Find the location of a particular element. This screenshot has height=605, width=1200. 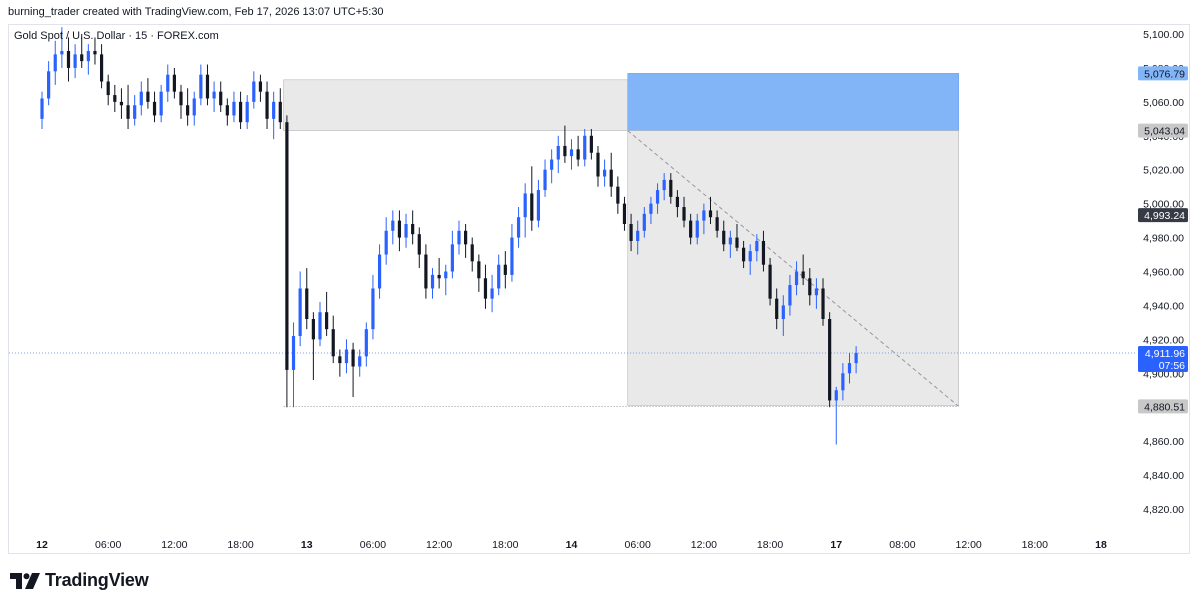

y-tick-label: 4,940.00 is located at coordinates (1163, 306).